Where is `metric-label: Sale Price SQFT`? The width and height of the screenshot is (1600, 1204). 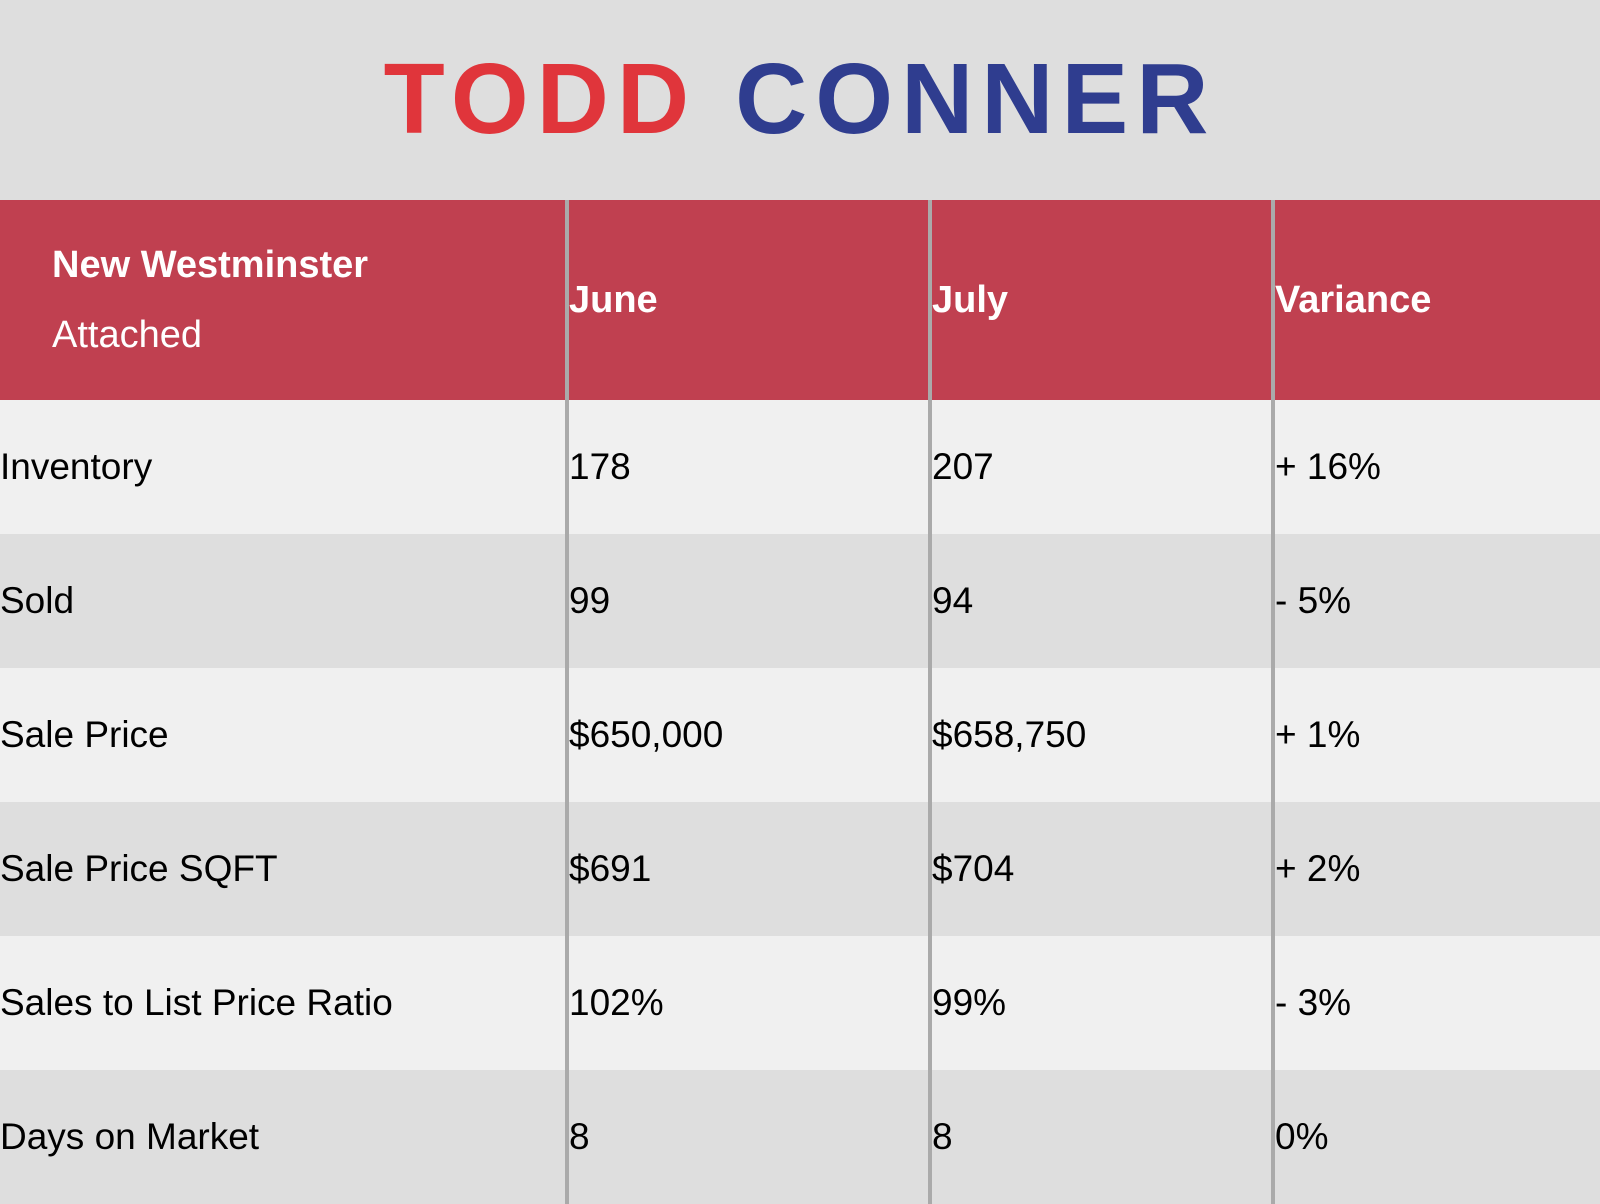 metric-label: Sale Price SQFT is located at coordinates (139, 868).